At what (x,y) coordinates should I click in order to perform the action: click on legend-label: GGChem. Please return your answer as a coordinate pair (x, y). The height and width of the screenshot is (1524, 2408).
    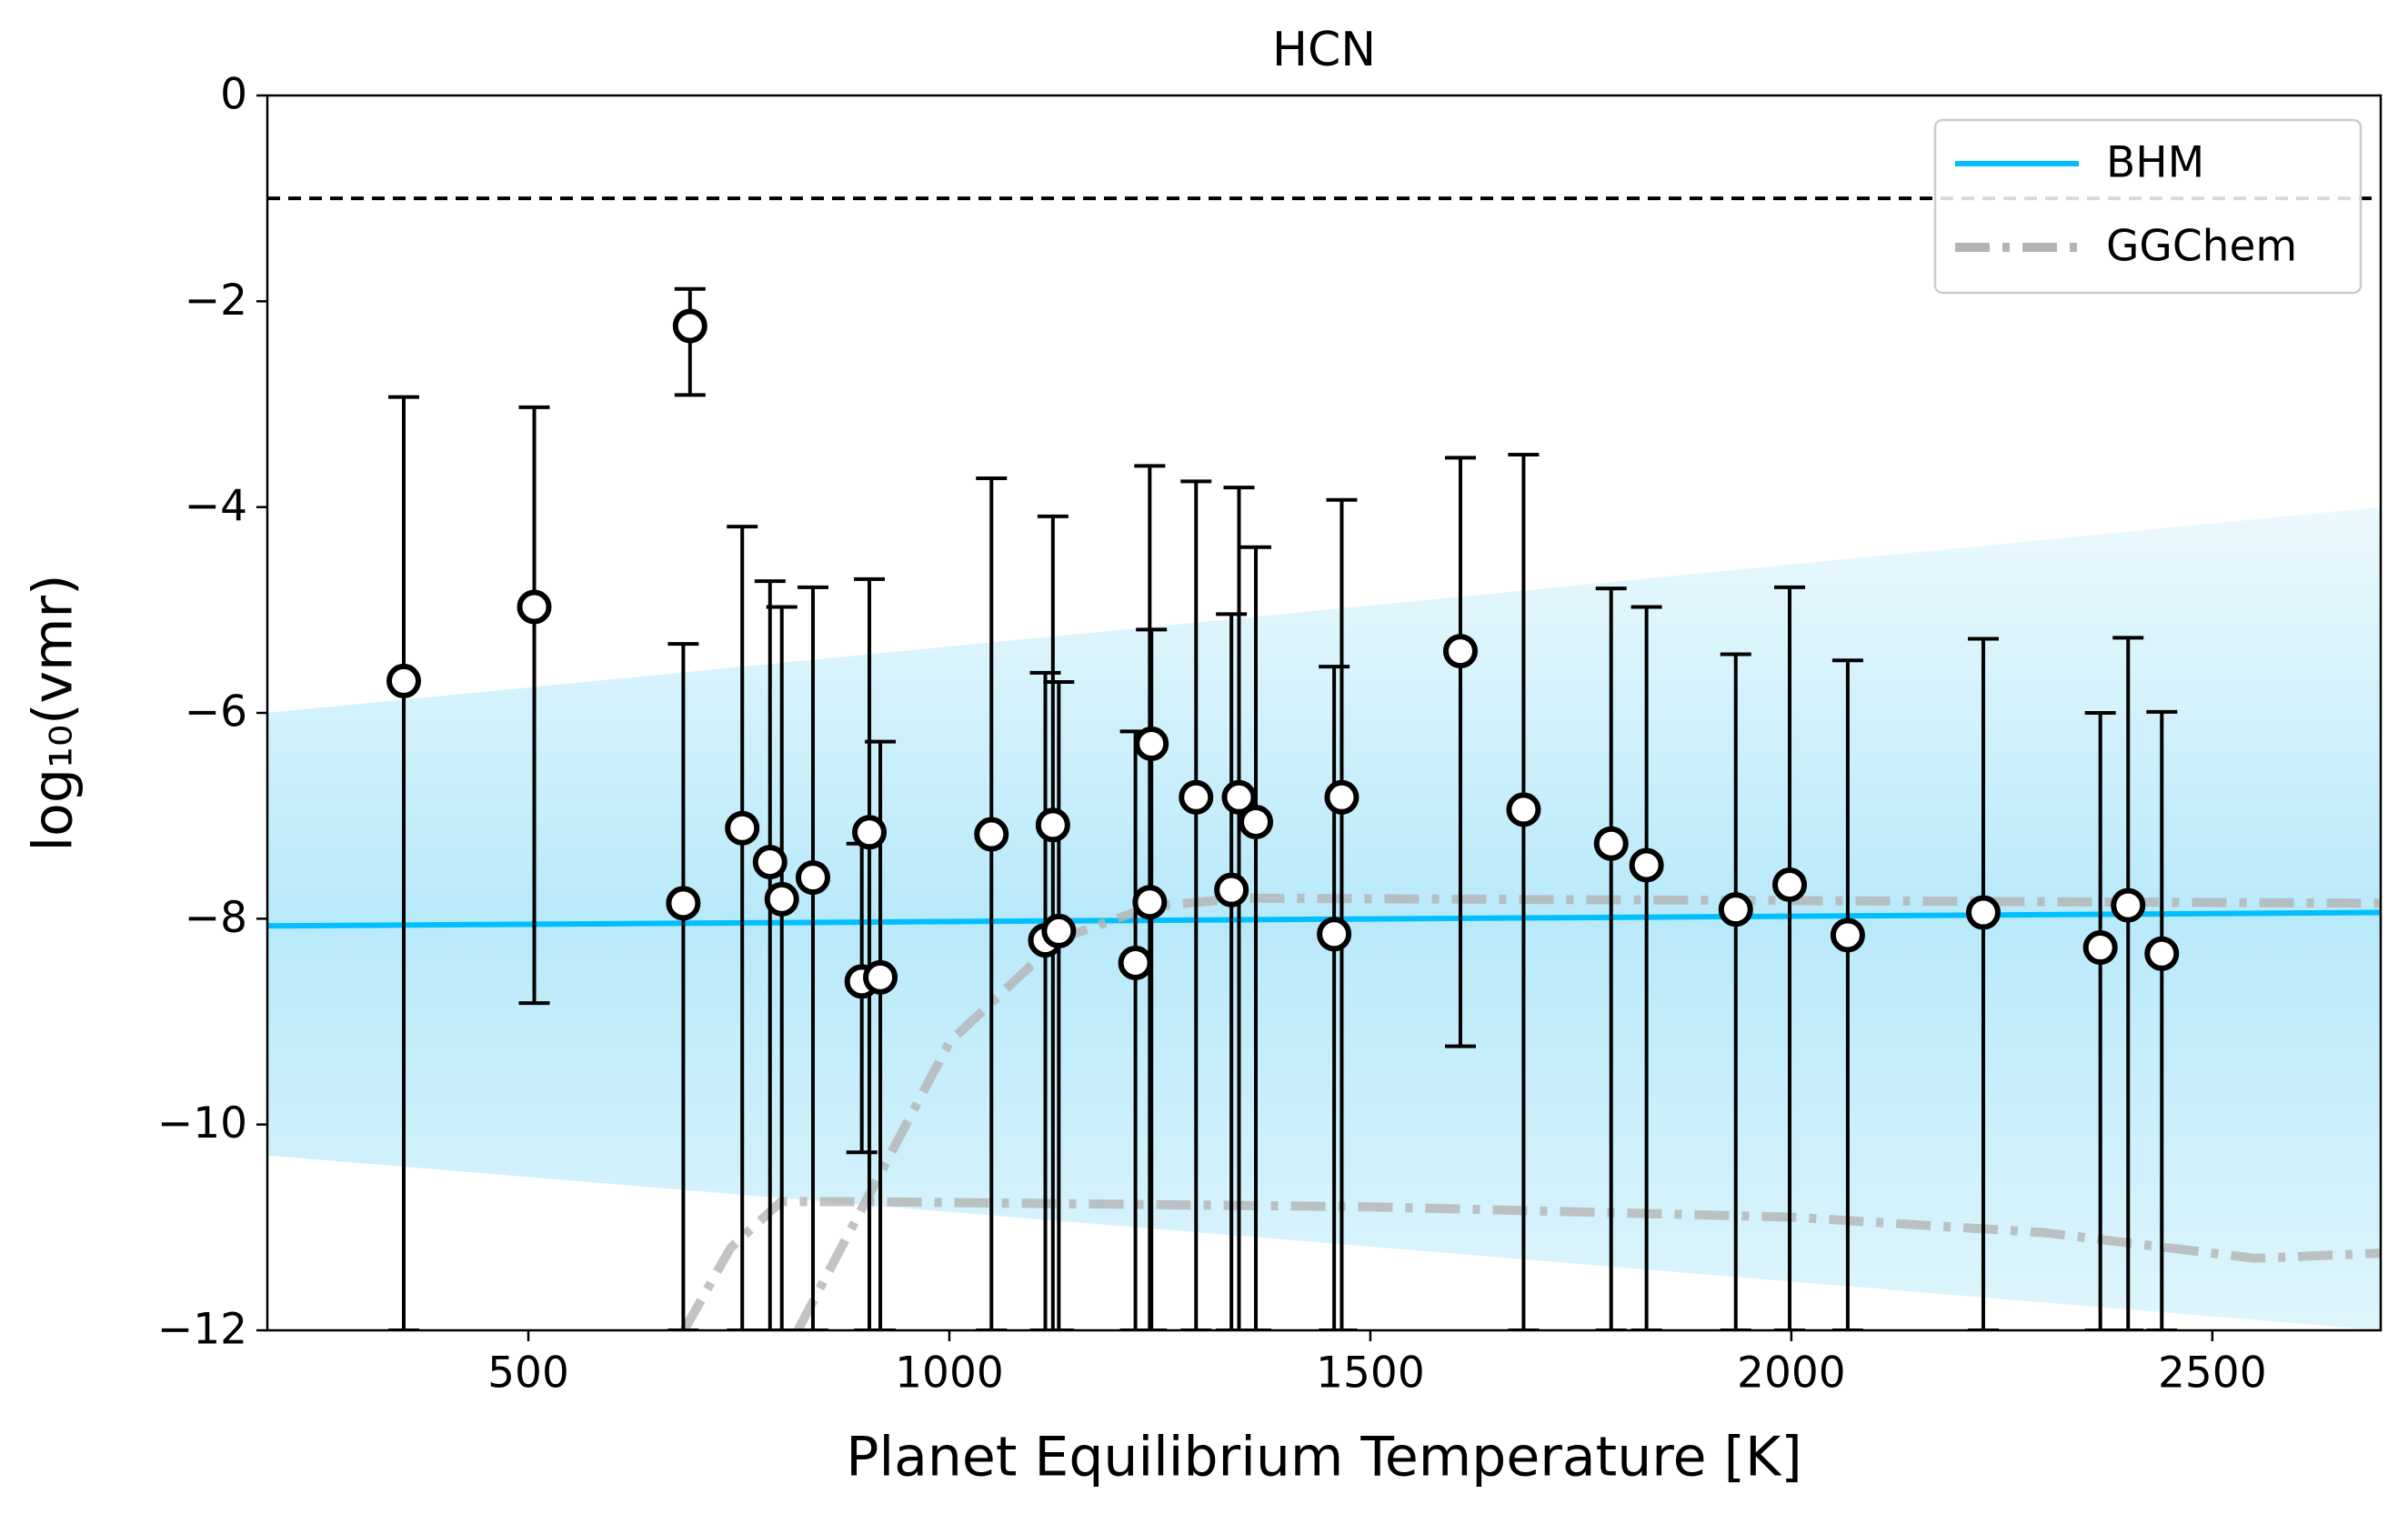
    Looking at the image, I should click on (2201, 247).